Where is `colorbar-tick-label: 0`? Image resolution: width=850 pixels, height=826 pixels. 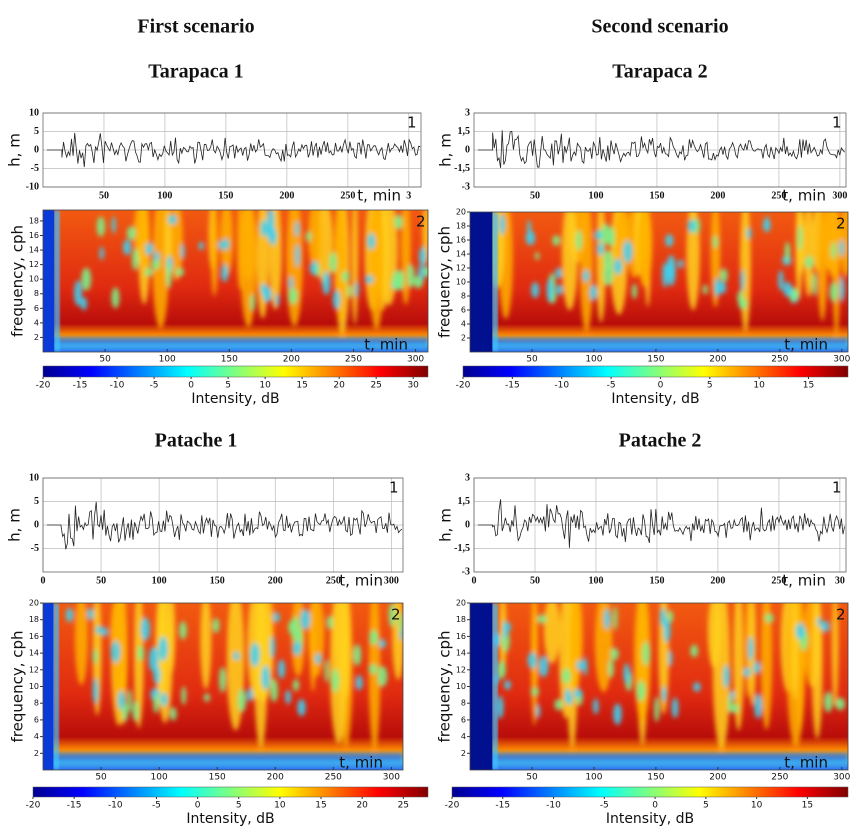 colorbar-tick-label: 0 is located at coordinates (198, 806).